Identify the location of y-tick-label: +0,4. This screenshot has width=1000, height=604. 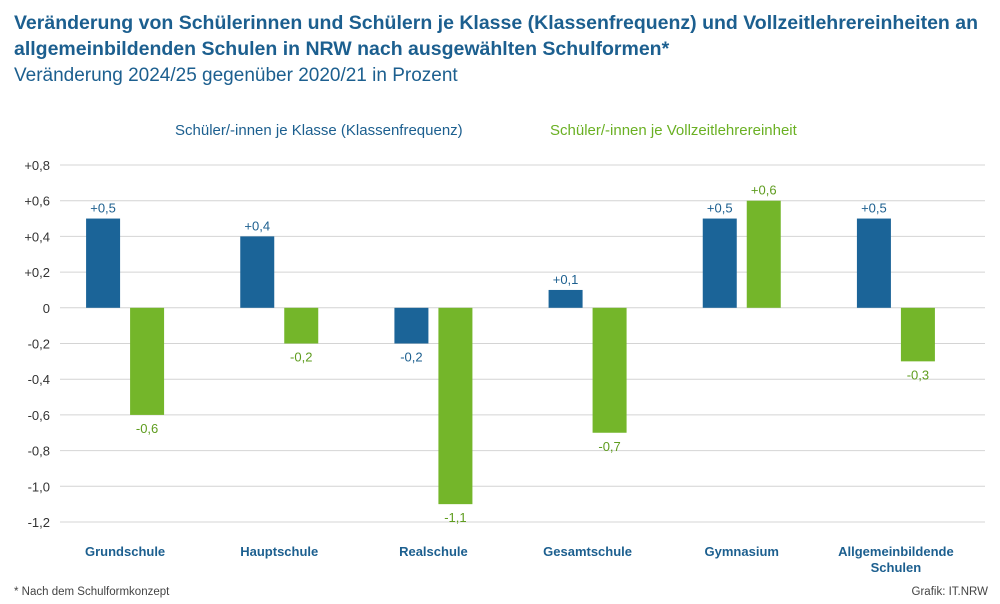
(37, 236).